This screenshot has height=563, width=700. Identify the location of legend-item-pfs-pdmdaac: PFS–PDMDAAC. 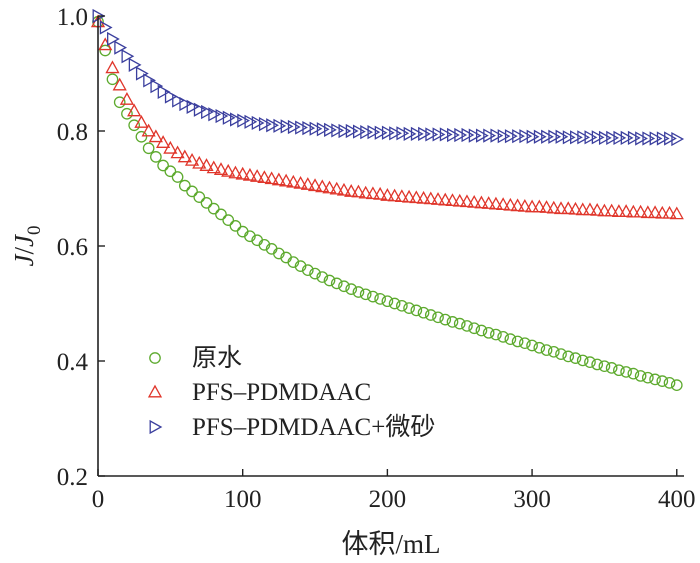
(259, 392).